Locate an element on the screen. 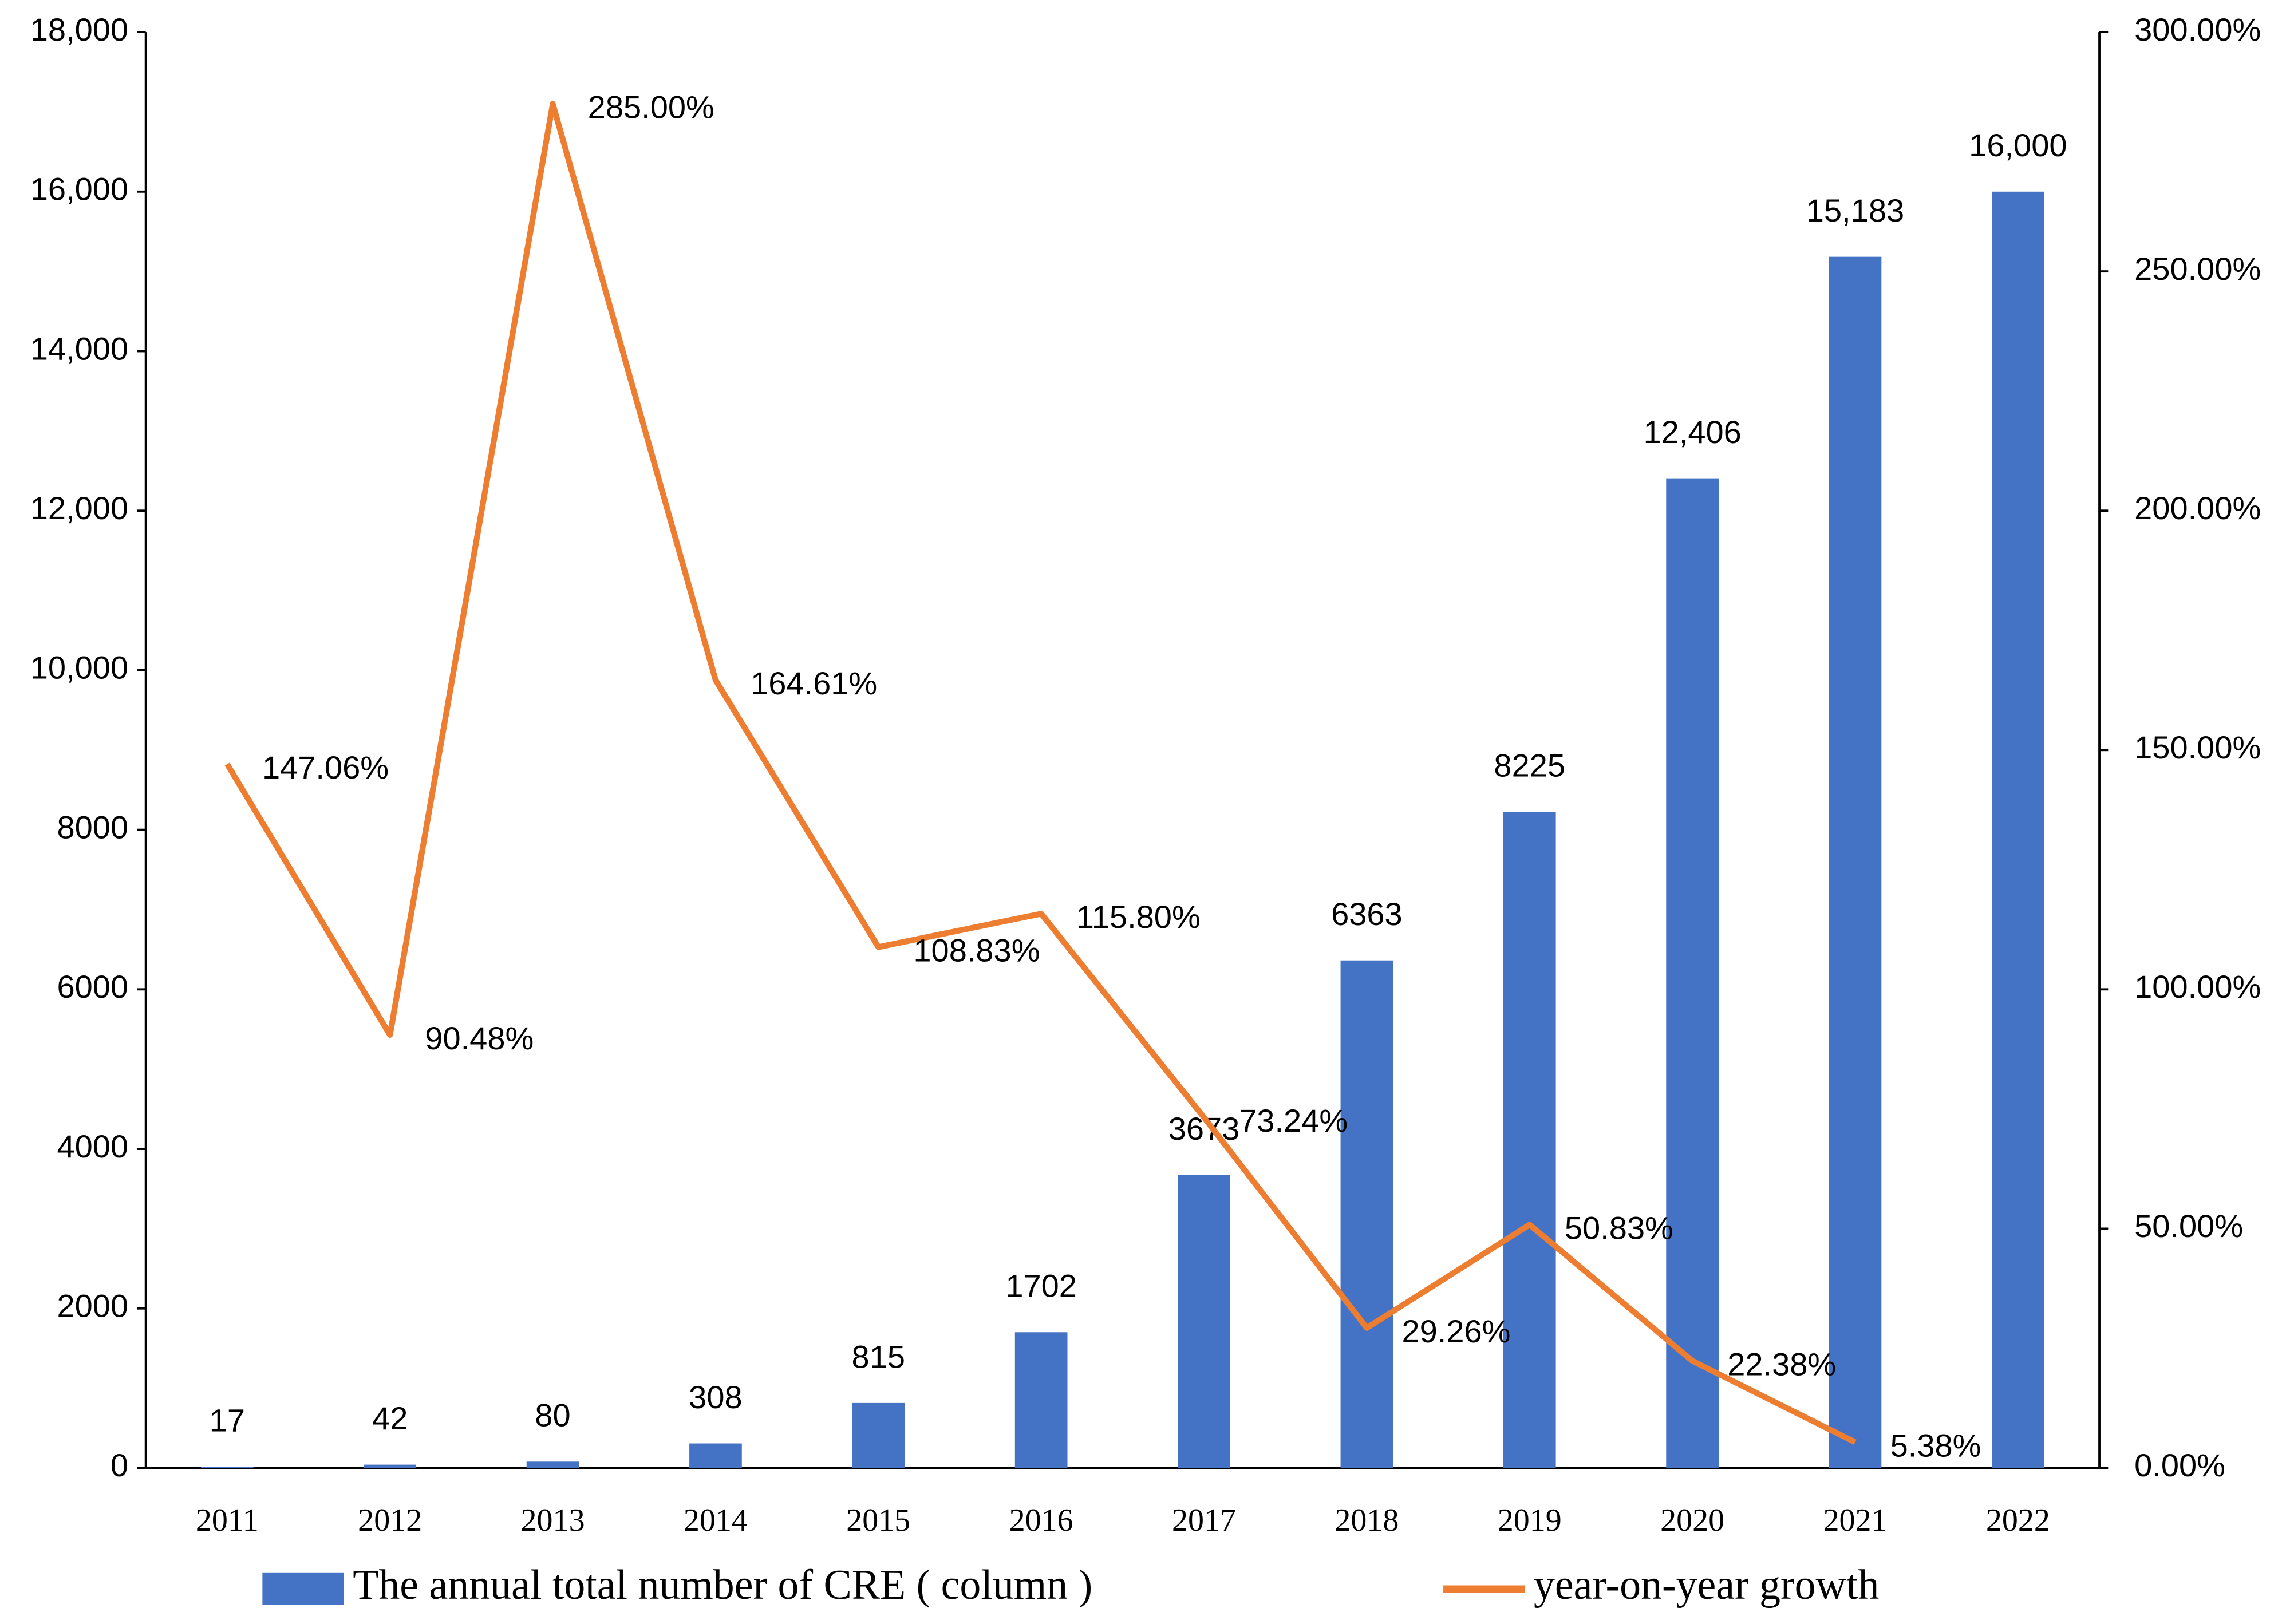 Image resolution: width=2286 pixels, height=1624 pixels. line-value-label: 22.38% is located at coordinates (1782, 1364).